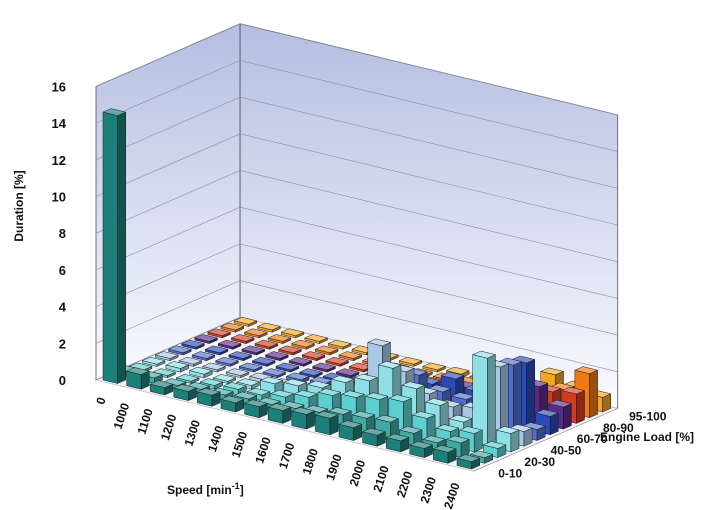 This screenshot has width=716, height=510. What do you see at coordinates (59, 197) in the screenshot?
I see `y-tick-label: 10` at bounding box center [59, 197].